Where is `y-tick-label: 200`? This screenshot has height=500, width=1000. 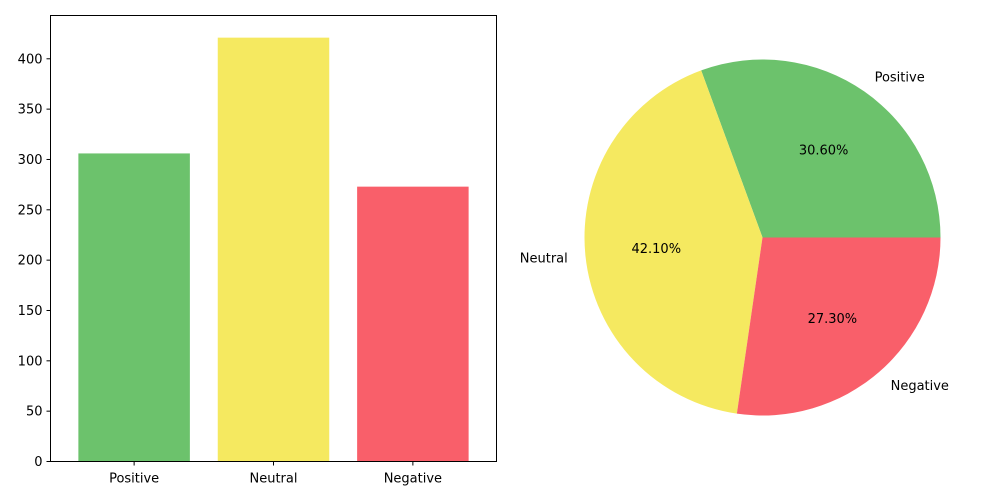
y-tick-label: 200 is located at coordinates (30, 261).